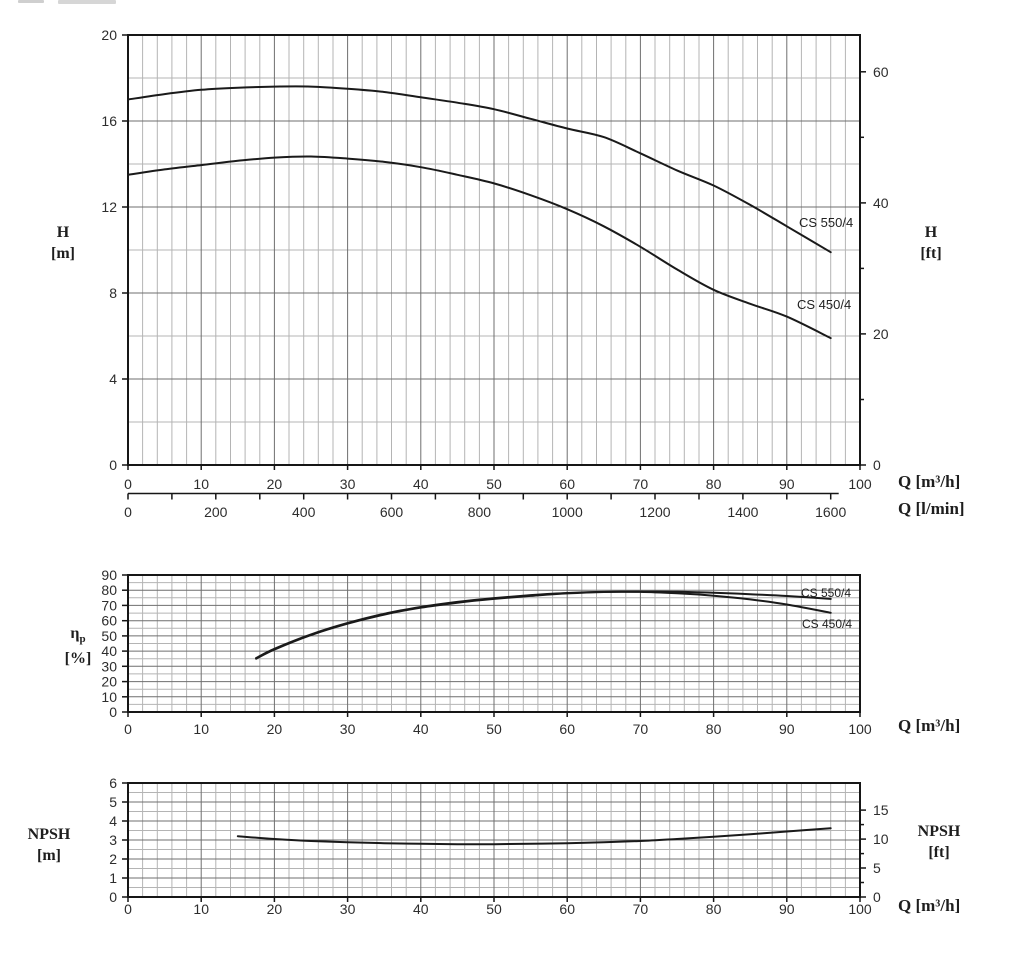 The image size is (1024, 954). I want to click on head-x2-axis-title: Q [l/min], so click(931, 508).